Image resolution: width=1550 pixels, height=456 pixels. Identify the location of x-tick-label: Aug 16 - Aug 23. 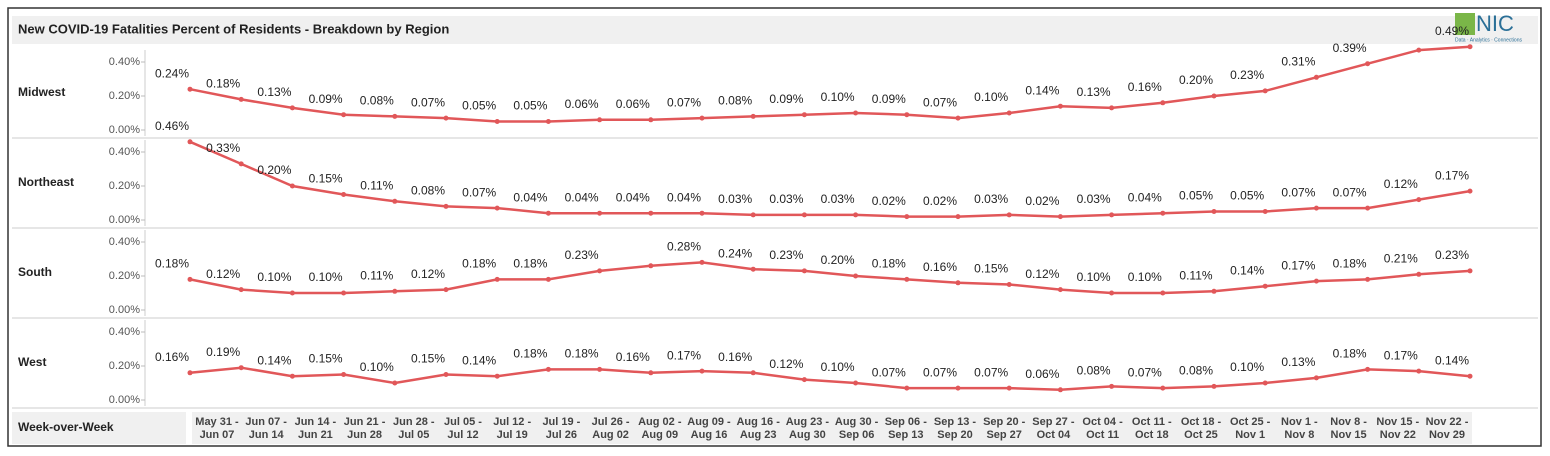
(758, 428).